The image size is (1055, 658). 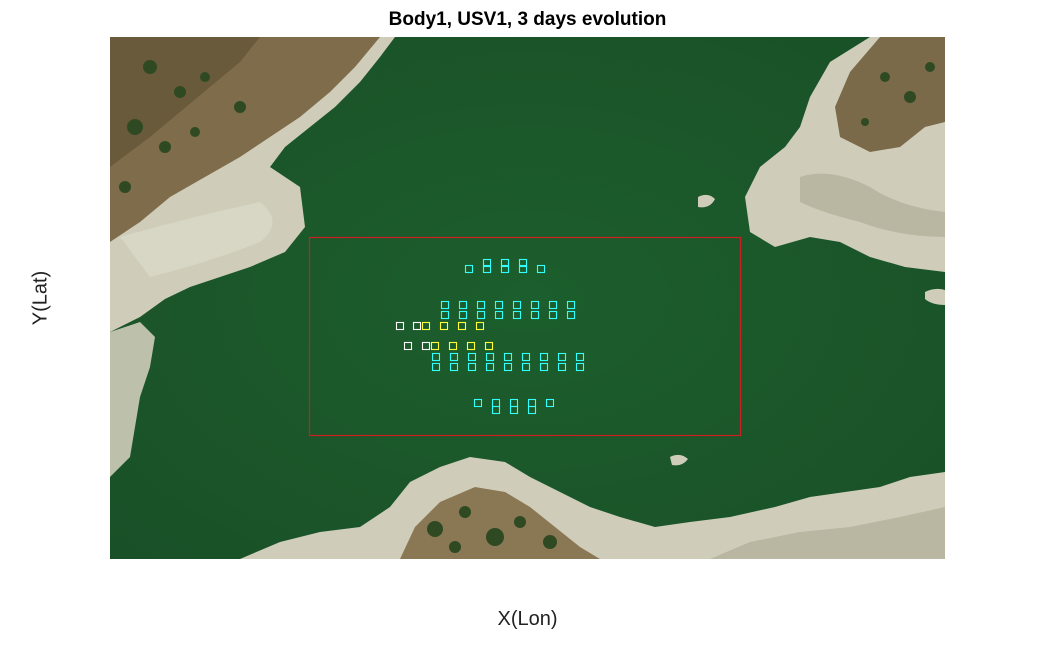 I want to click on y-axis-label: Y(Lat), so click(x=40, y=298).